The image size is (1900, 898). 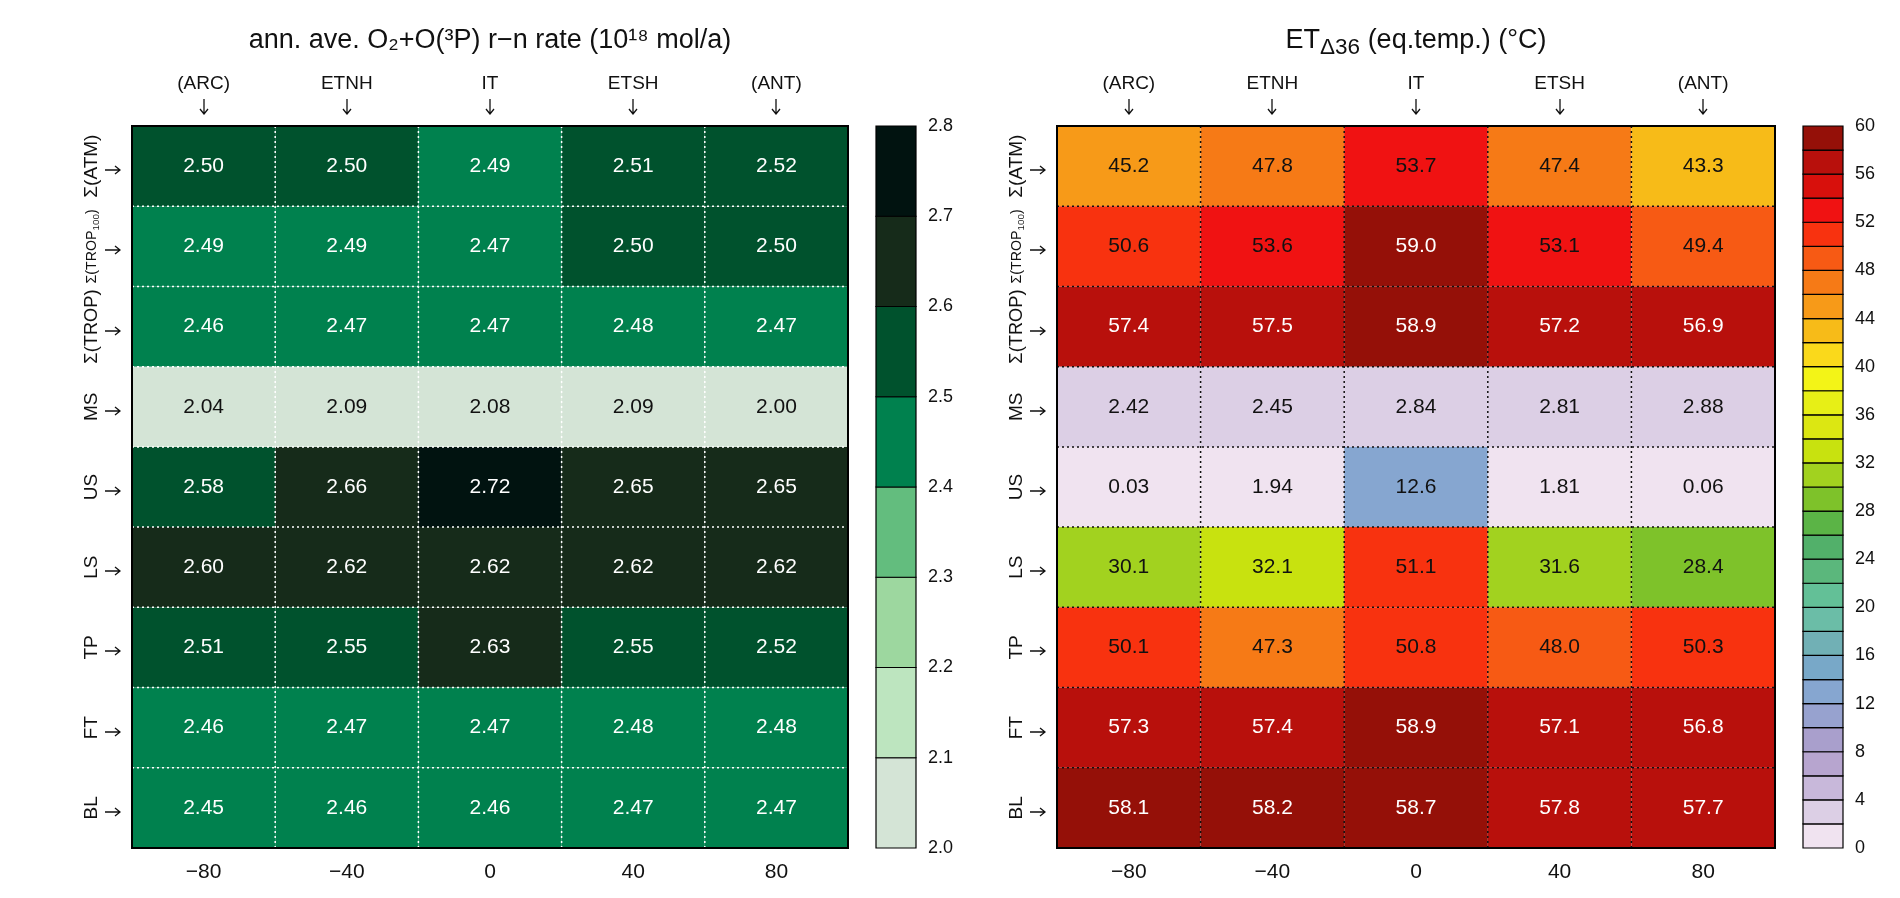 What do you see at coordinates (1272, 83) in the screenshot?
I see `x-tick-label: ETNH` at bounding box center [1272, 83].